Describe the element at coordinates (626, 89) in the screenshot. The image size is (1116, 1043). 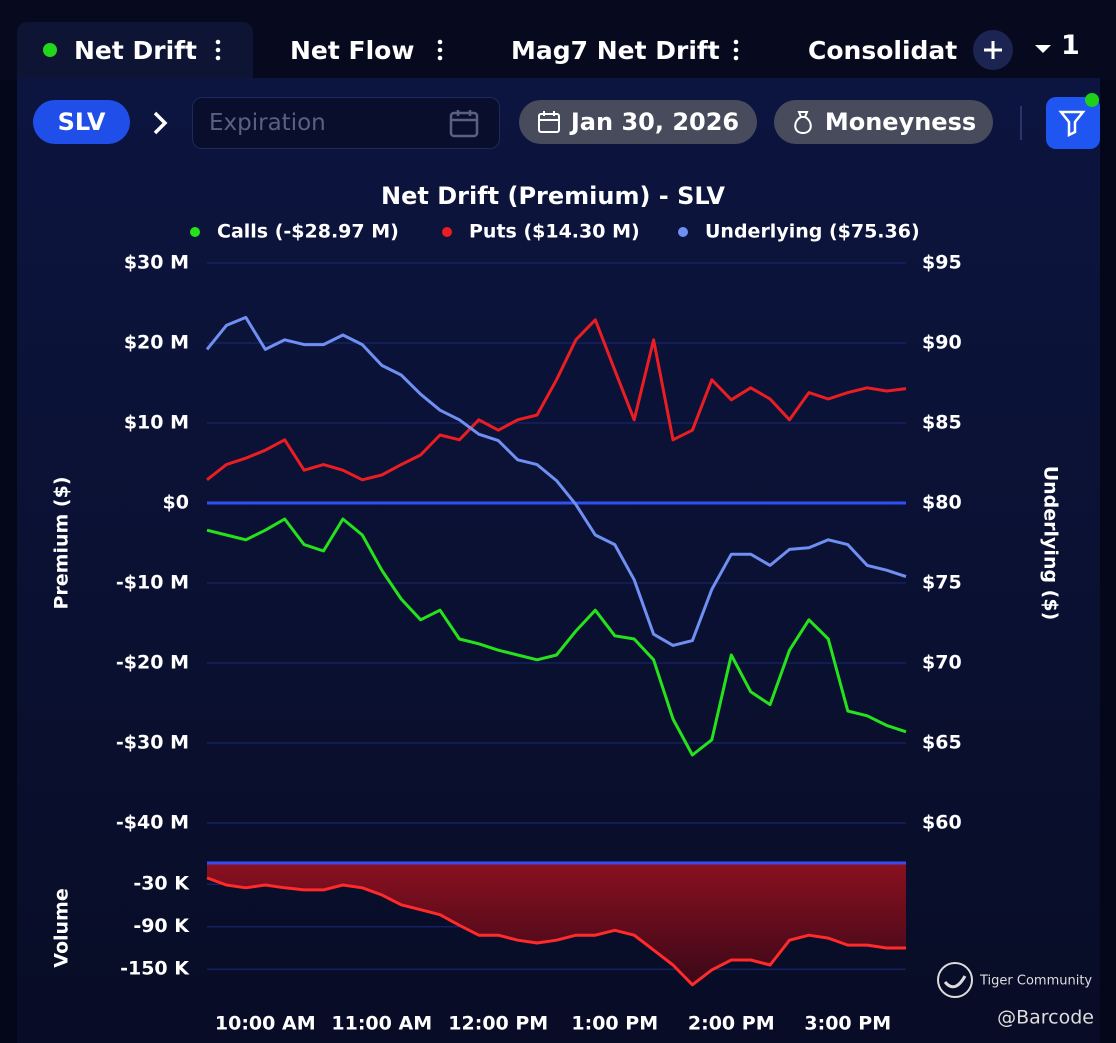
I see `ui-icons` at that location.